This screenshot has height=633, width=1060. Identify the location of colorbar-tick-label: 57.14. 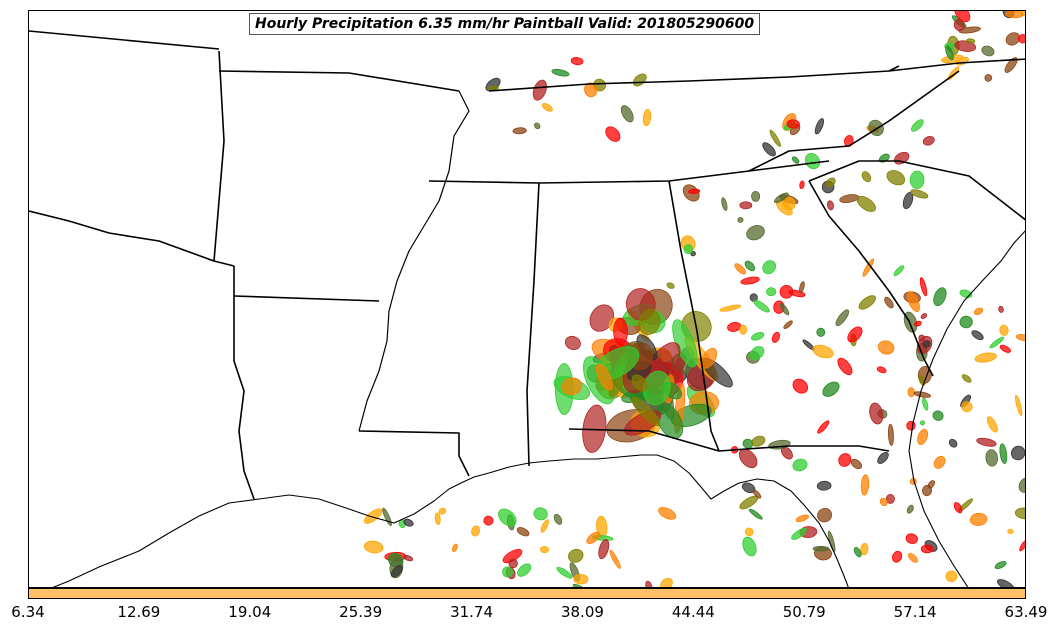
(915, 612).